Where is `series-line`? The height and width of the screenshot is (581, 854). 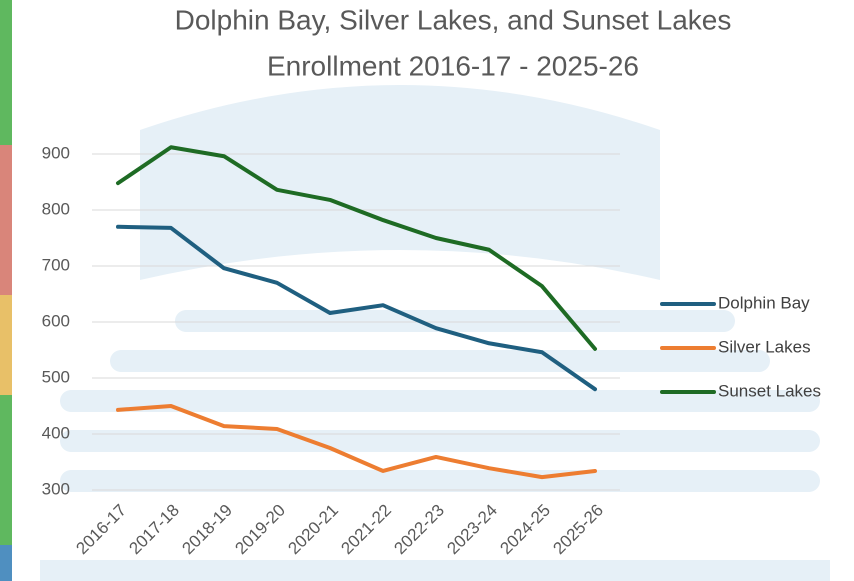 series-line is located at coordinates (356, 442).